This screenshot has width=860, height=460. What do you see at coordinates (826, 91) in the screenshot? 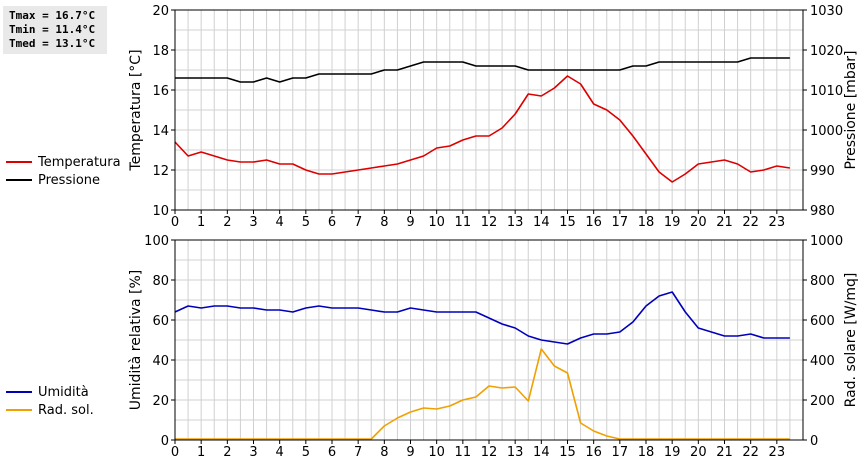
I see `y2-tick-label: 1010` at bounding box center [826, 91].